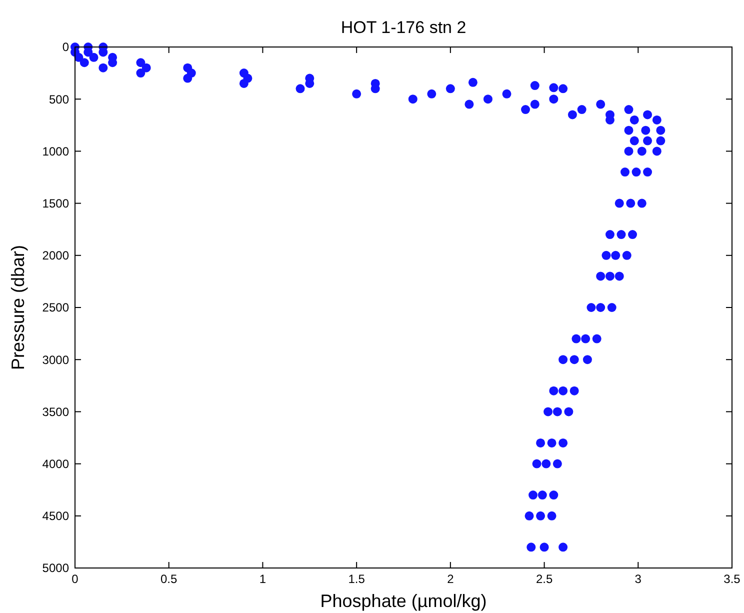 The height and width of the screenshot is (613, 744). I want to click on x-tick-label: 2, so click(450, 579).